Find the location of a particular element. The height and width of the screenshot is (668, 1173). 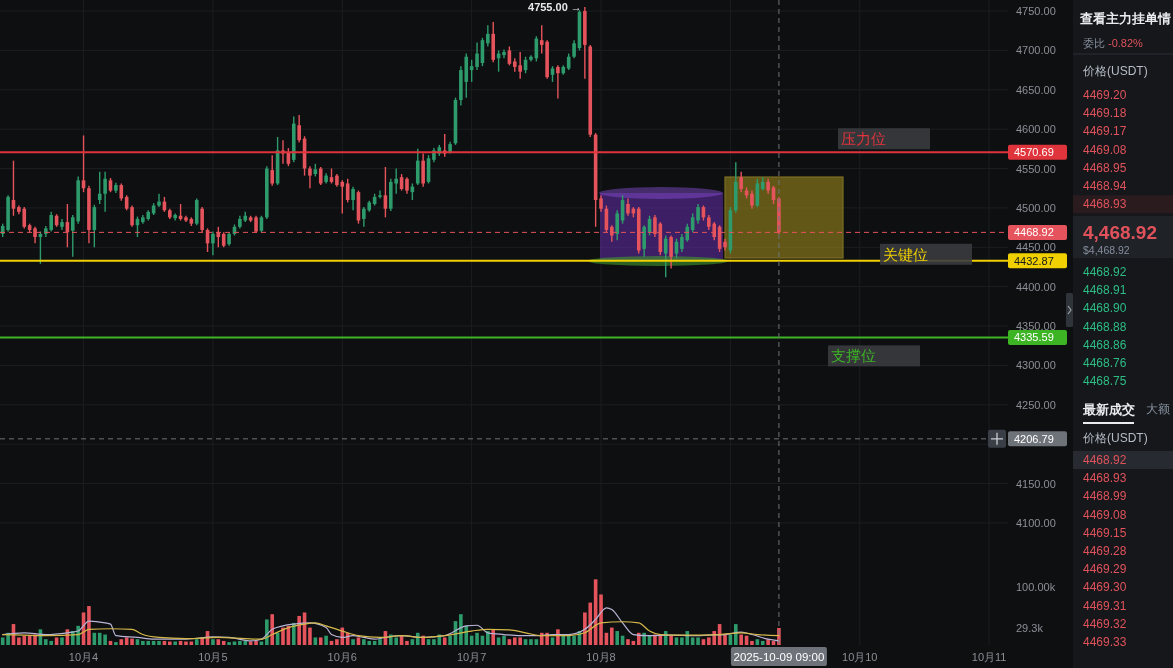

y-tick-label: 4206.79 is located at coordinates (1034, 438).